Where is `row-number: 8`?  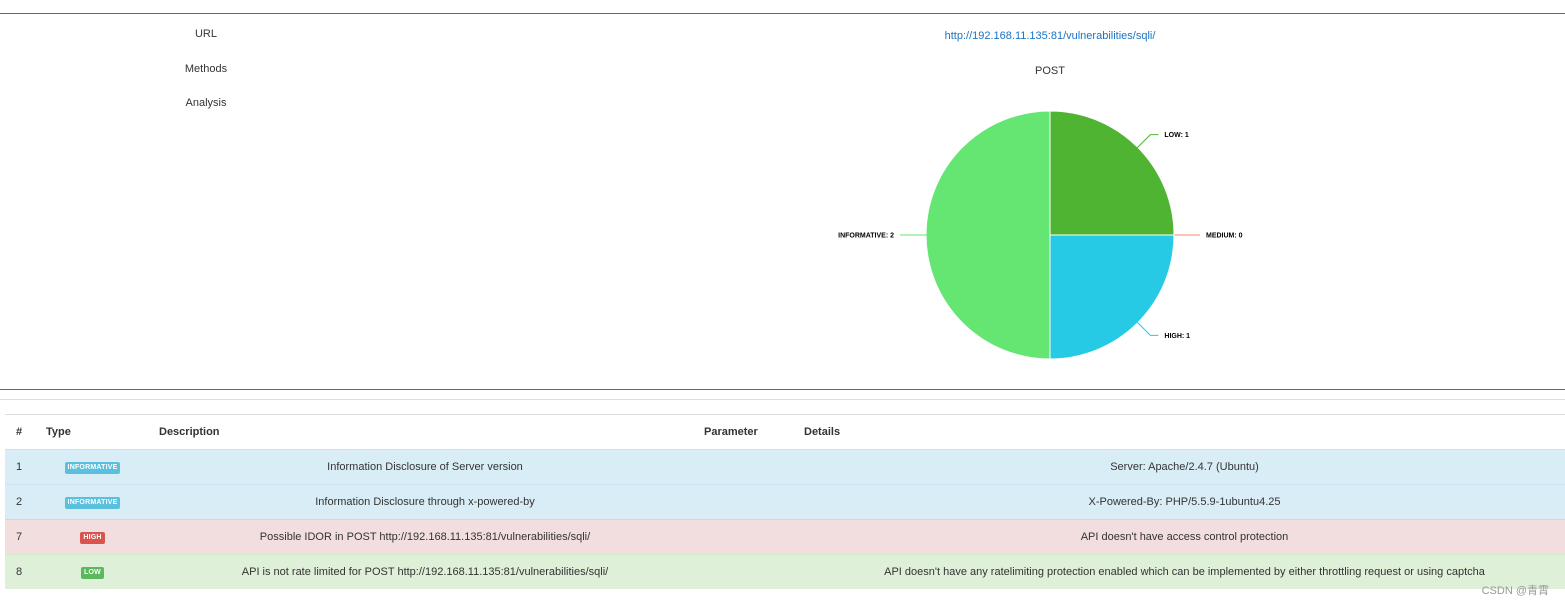 row-number: 8 is located at coordinates (22, 571).